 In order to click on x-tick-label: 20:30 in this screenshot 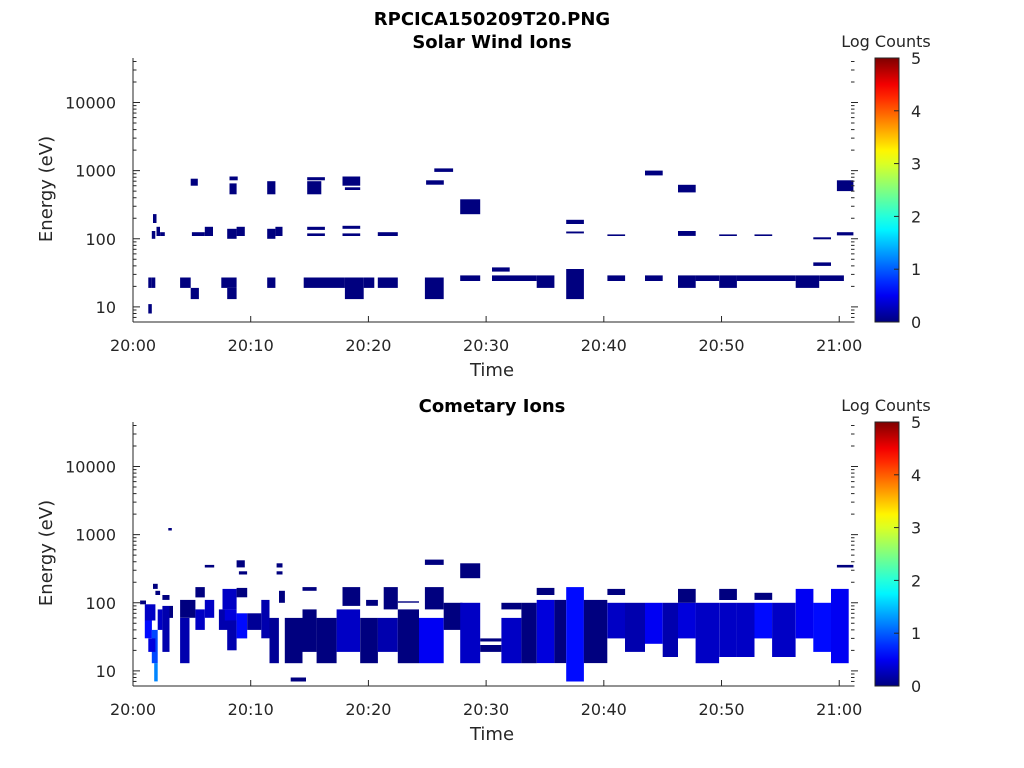, I will do `click(486, 345)`.